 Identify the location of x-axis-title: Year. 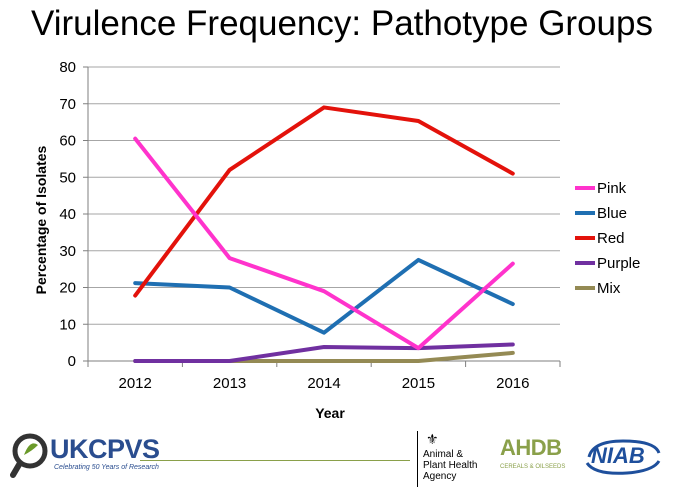
(330, 413).